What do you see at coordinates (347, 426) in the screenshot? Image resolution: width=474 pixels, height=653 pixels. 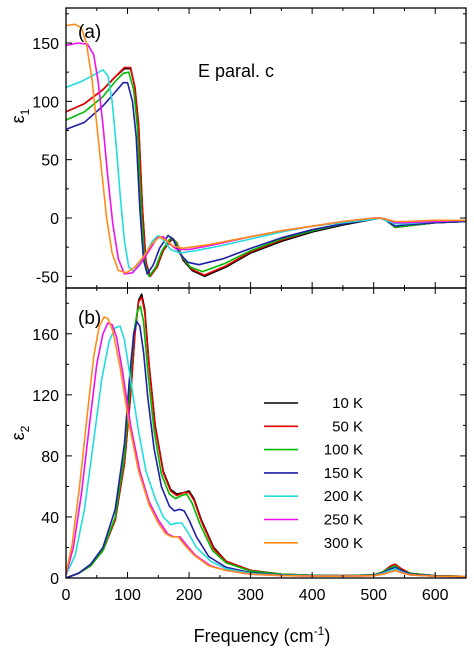 I see `legend-label: 50 K` at bounding box center [347, 426].